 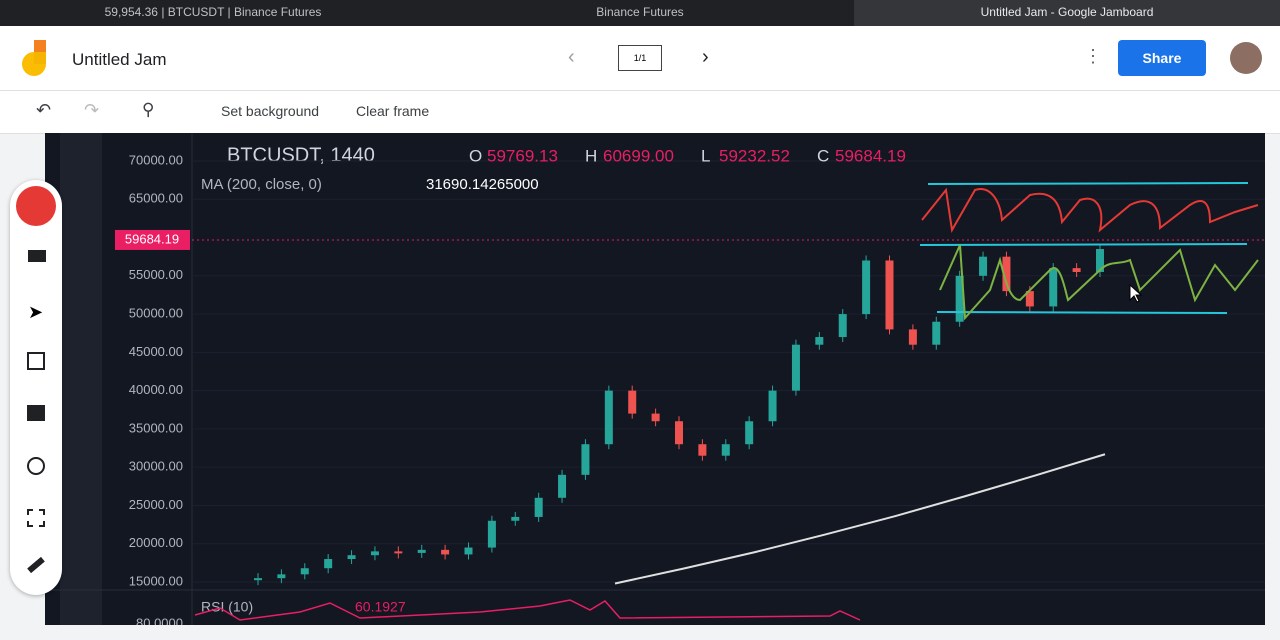 I want to click on ohlc-value: 59232.52, so click(x=754, y=155).